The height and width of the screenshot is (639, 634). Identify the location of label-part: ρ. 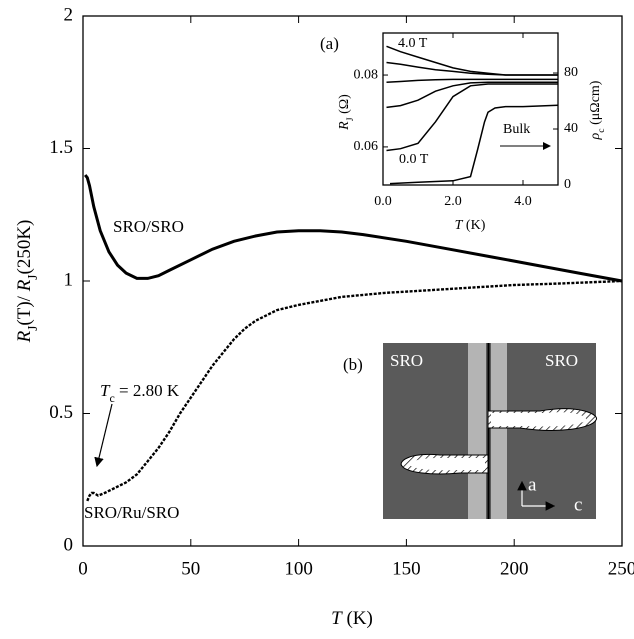
(595, 136).